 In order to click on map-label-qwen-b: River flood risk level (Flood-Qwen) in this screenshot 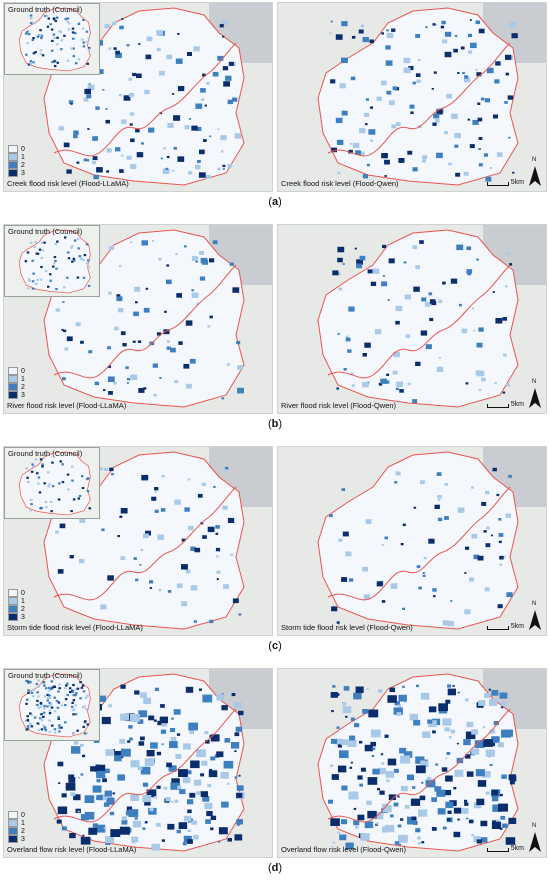, I will do `click(339, 405)`.